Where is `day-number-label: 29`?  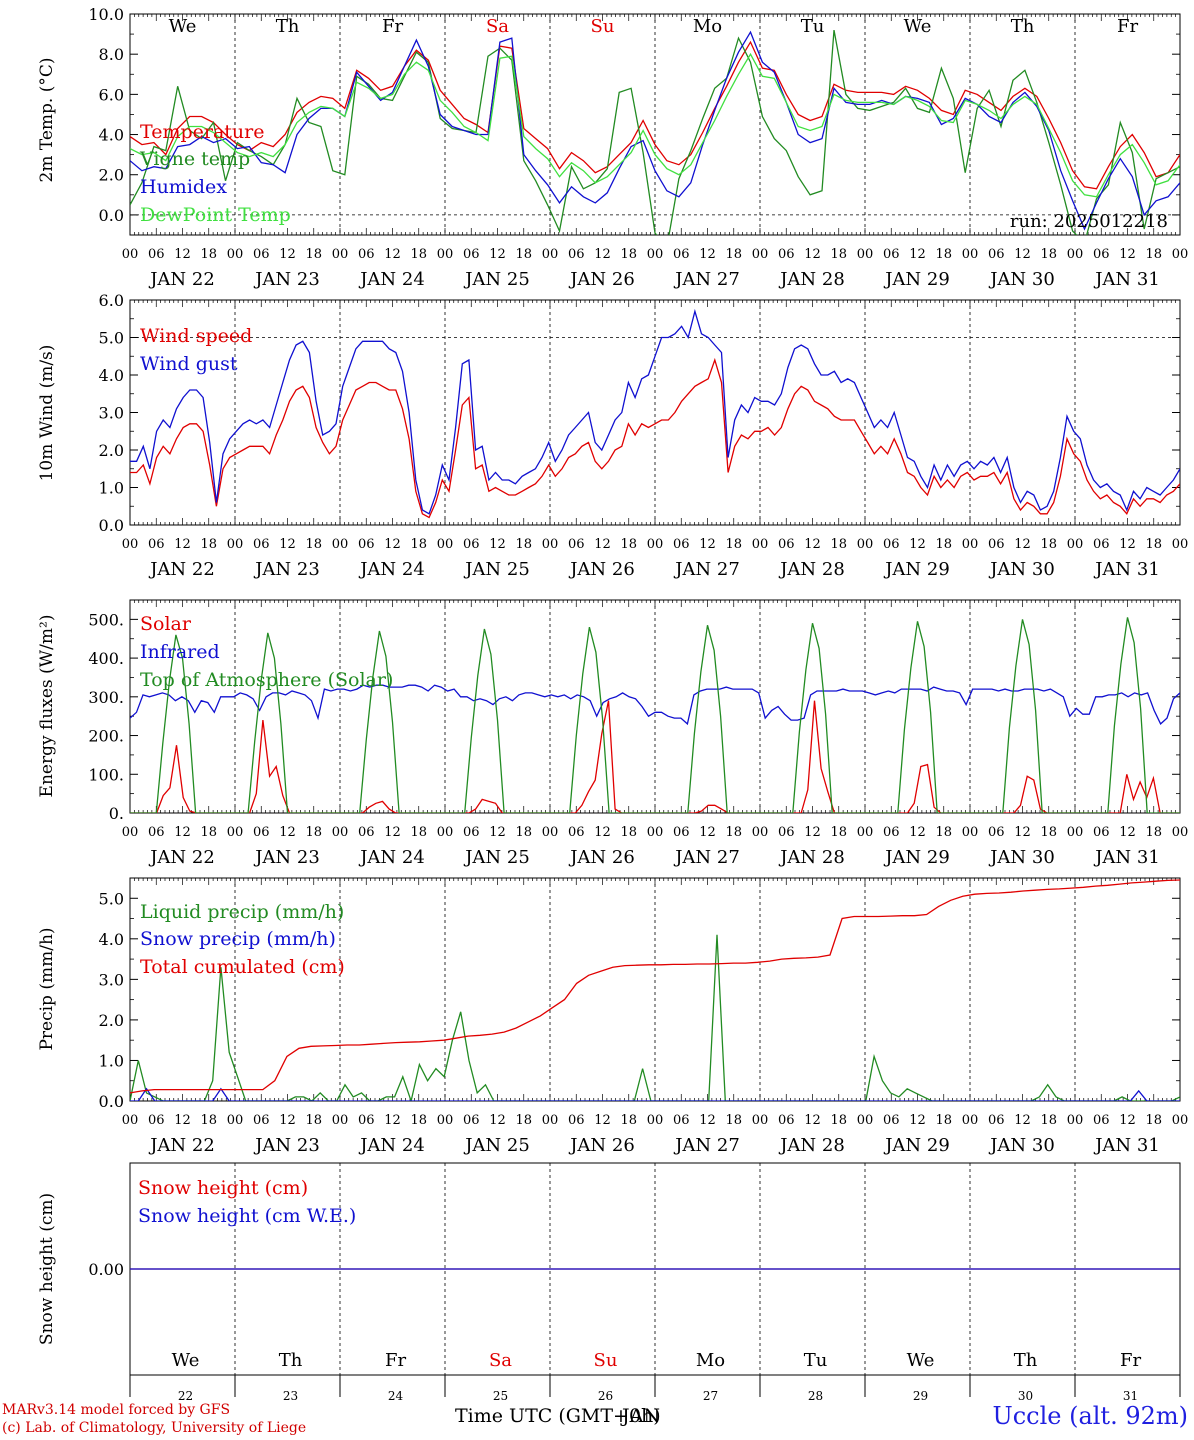
day-number-label: 29 is located at coordinates (920, 1396).